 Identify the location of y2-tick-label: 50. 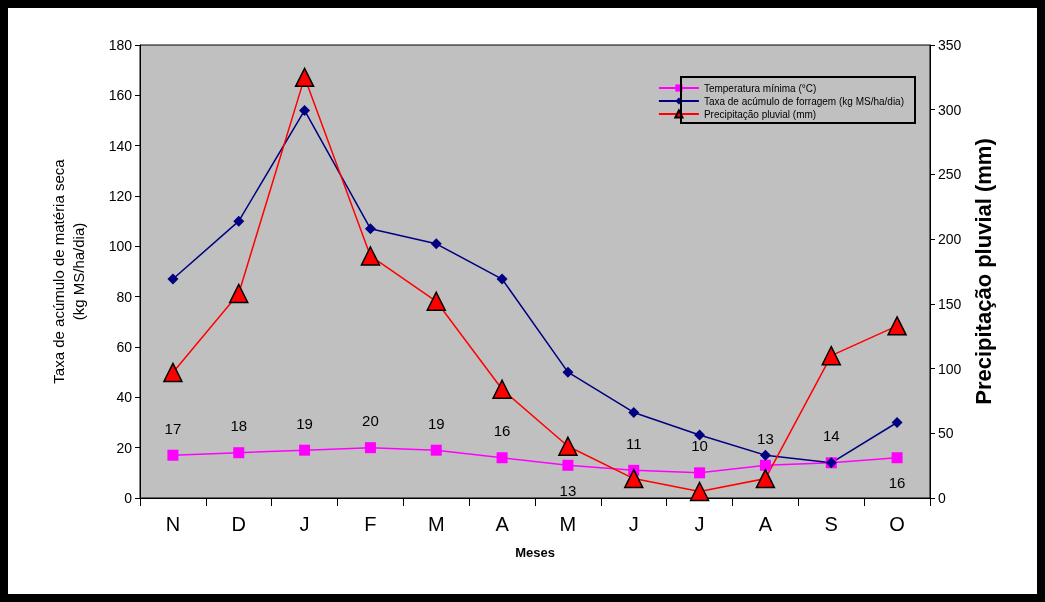
(946, 433).